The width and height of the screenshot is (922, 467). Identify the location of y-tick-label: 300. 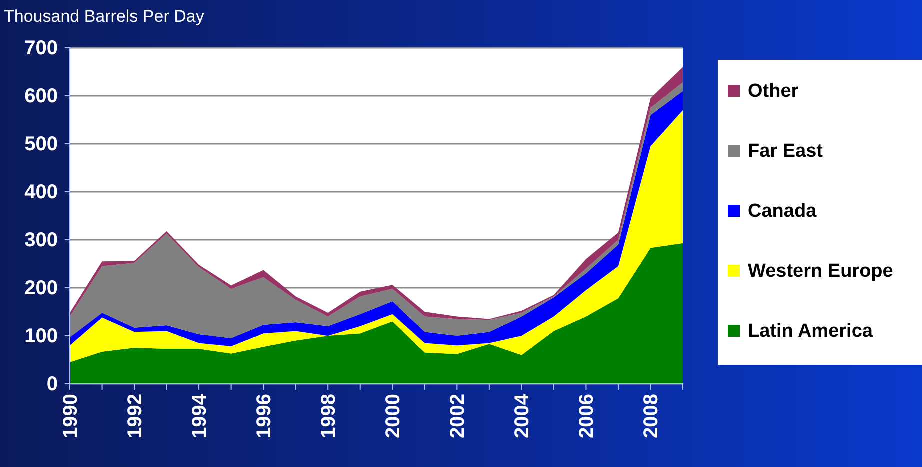
(41, 240).